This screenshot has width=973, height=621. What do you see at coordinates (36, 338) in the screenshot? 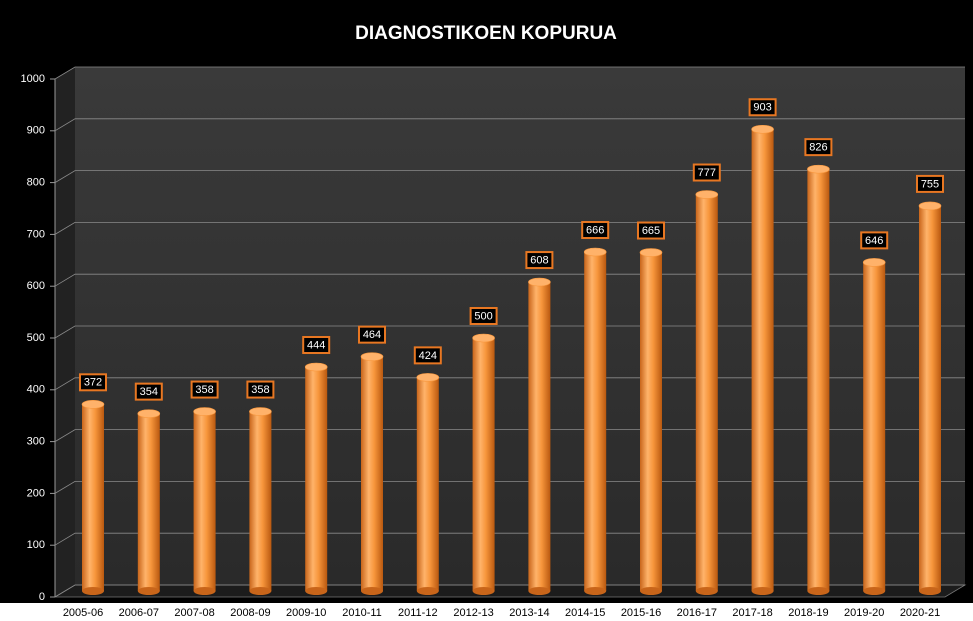
I see `y-tick-label: 500` at bounding box center [36, 338].